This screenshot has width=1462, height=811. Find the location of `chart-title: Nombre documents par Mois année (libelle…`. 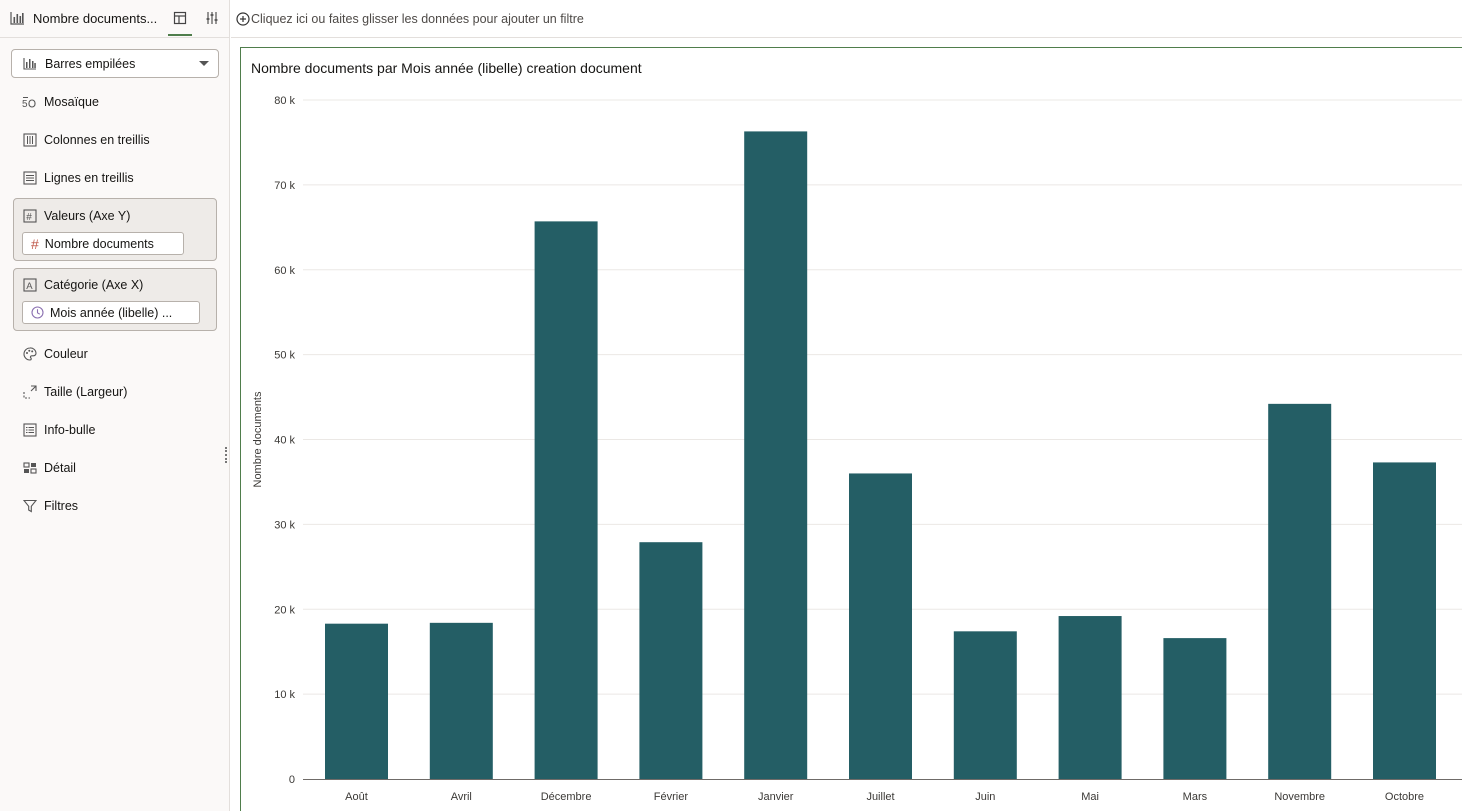

chart-title: Nombre documents par Mois année (libelle… is located at coordinates (446, 68).